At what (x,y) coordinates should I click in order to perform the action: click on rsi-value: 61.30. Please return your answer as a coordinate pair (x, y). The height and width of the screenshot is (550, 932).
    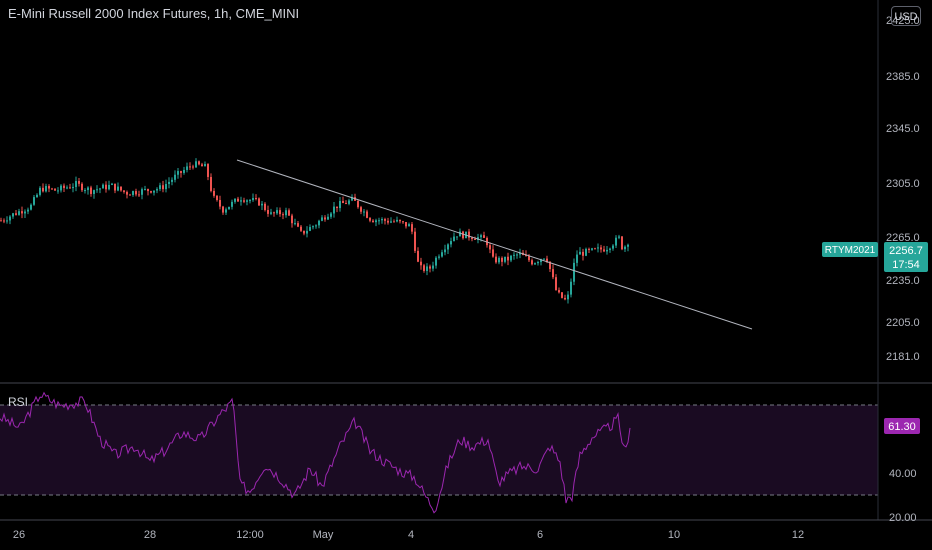
    Looking at the image, I should click on (902, 427).